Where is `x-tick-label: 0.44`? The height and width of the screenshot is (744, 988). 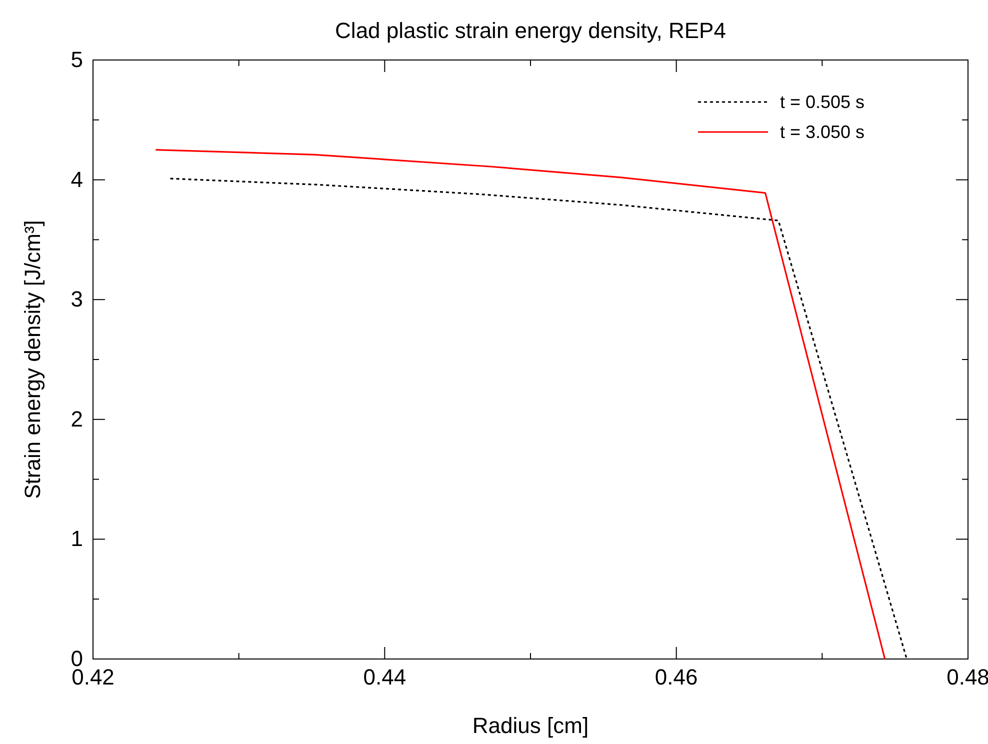
x-tick-label: 0.44 is located at coordinates (384, 677).